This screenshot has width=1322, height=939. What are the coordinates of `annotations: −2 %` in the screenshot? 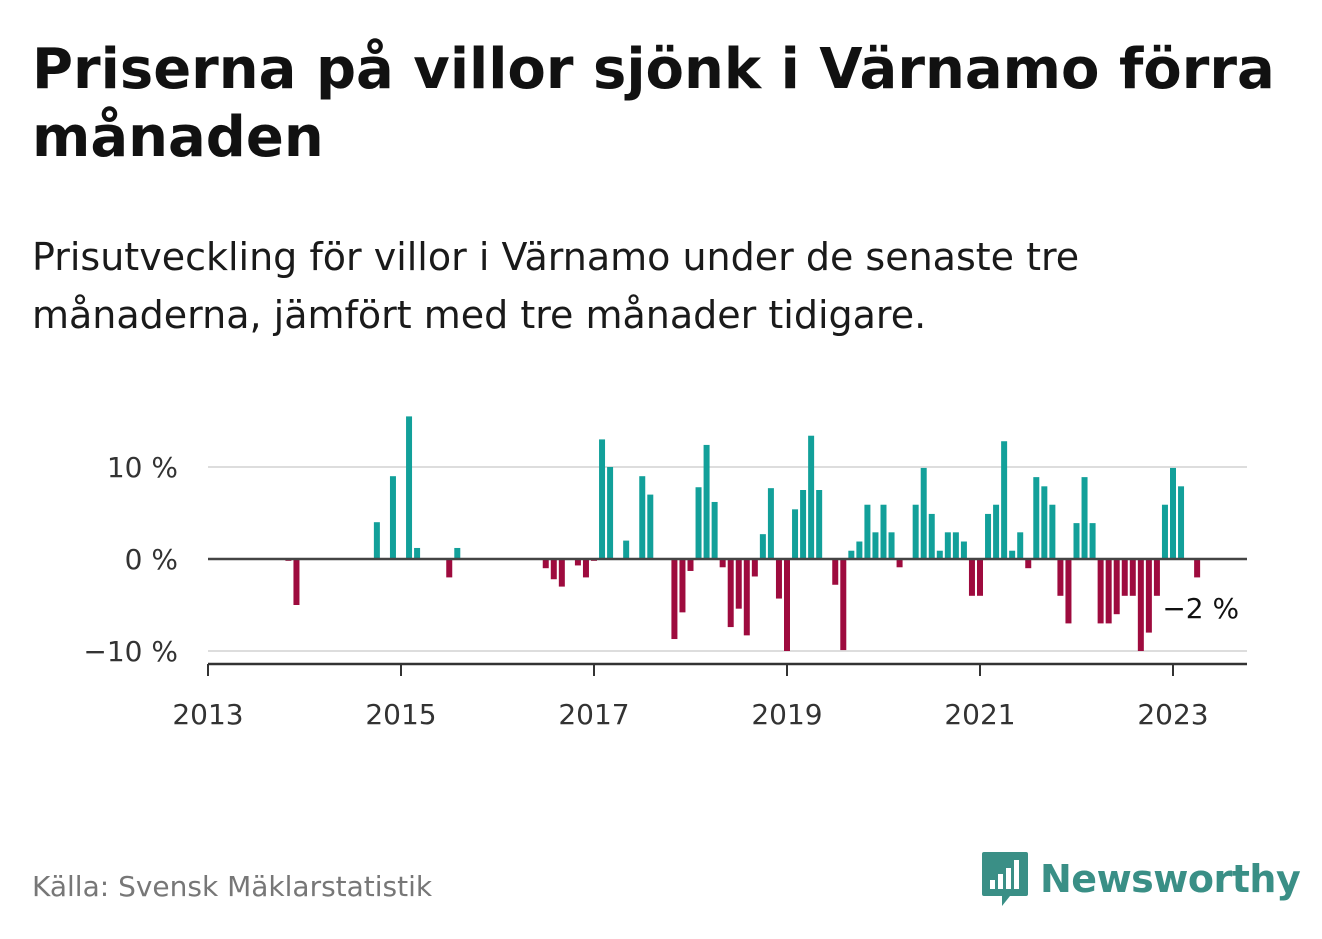 It's located at (1200, 608).